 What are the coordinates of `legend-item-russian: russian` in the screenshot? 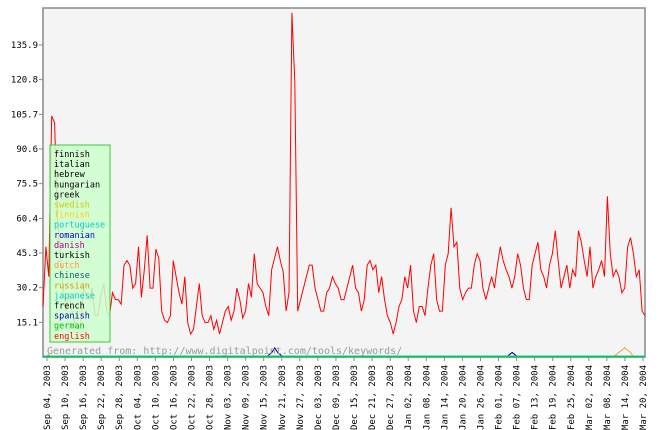 It's located at (72, 286).